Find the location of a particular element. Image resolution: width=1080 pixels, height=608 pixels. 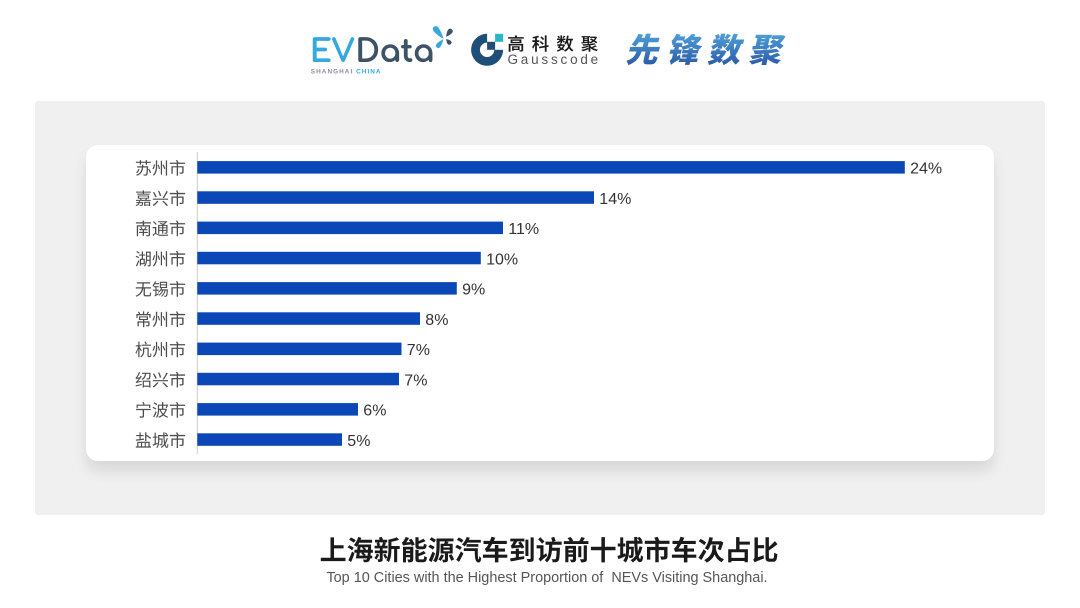

svg-text: 8% is located at coordinates (436, 320).